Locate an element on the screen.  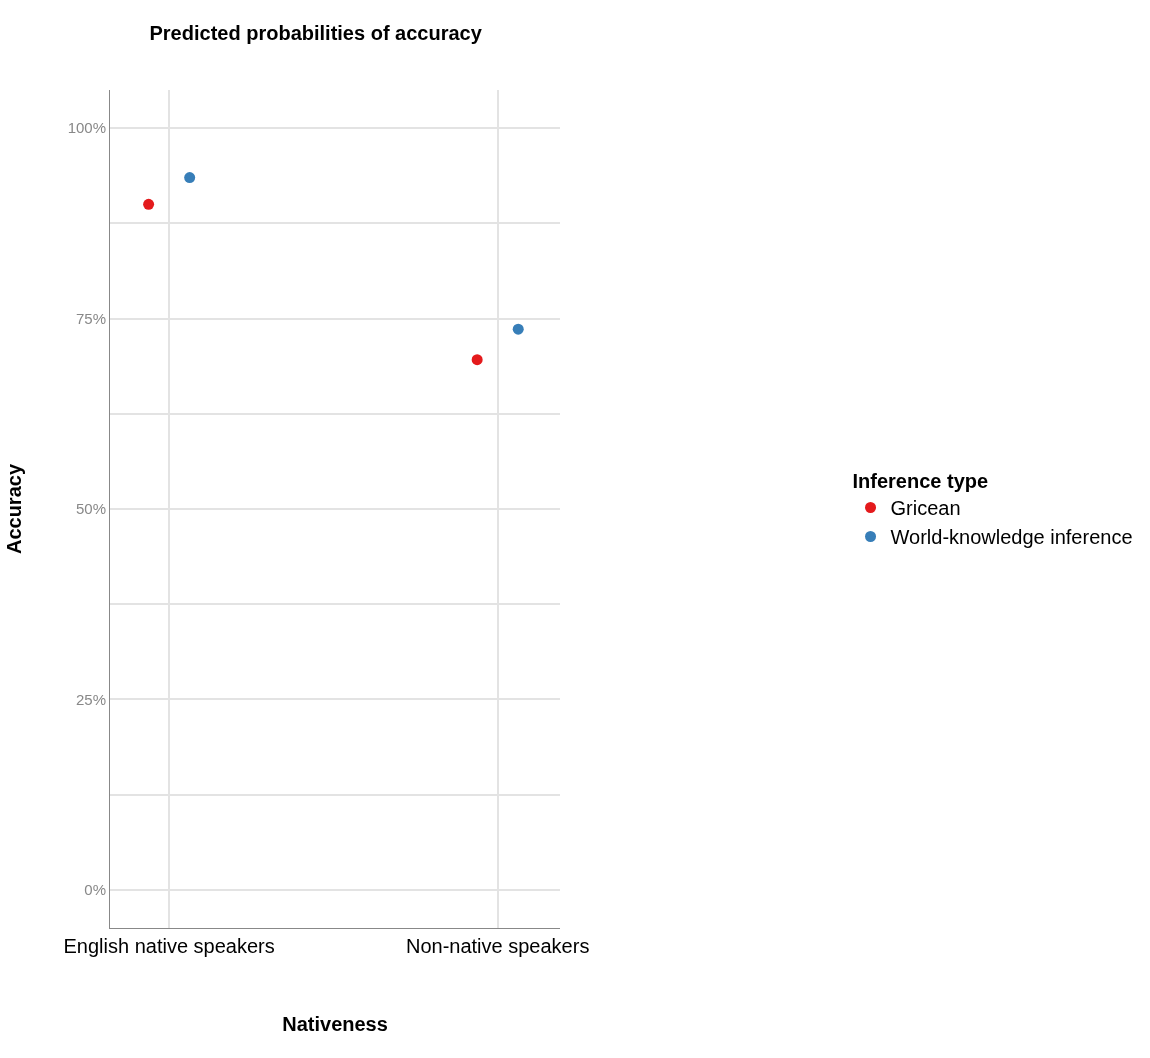
legend-label: World-knowledge inference is located at coordinates (1011, 537).